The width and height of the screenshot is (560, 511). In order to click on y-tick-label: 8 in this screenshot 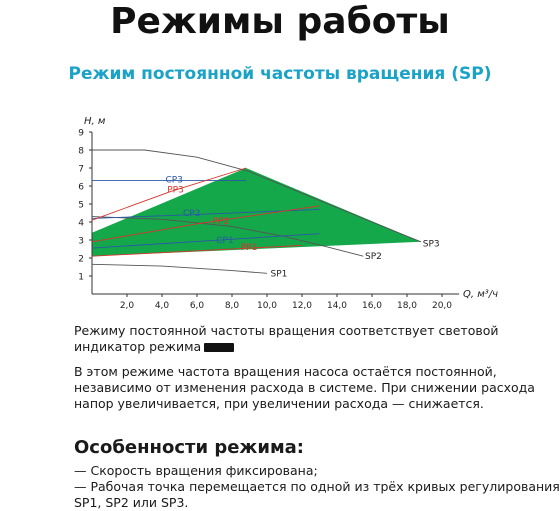, I will do `click(81, 152)`.